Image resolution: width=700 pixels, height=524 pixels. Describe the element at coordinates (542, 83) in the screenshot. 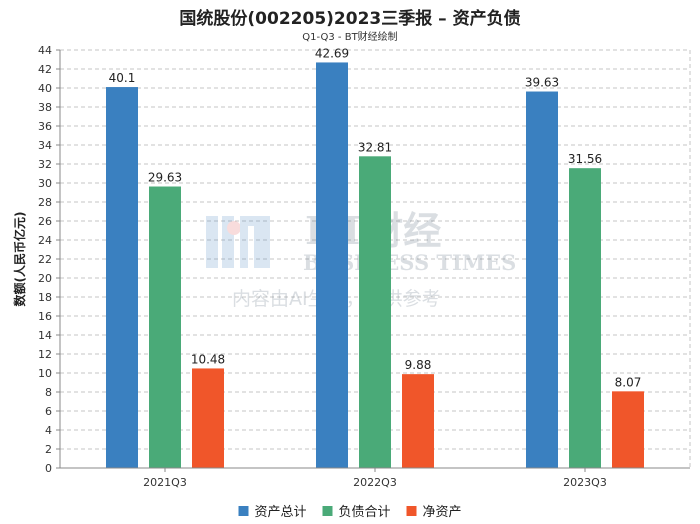

I see `data-label: 39.63` at that location.